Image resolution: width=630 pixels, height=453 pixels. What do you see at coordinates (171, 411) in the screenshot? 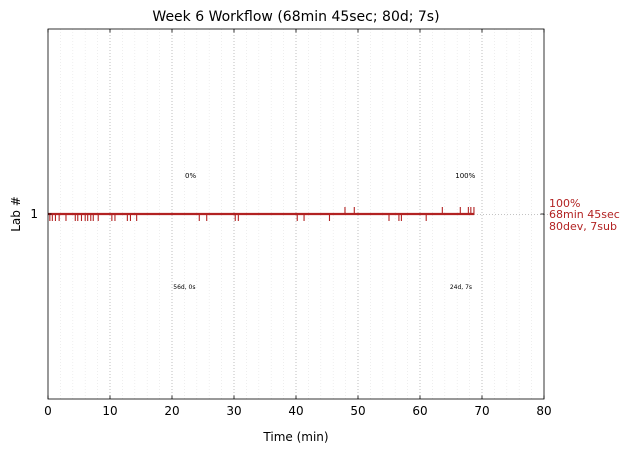
I see `x-tick-label: 20` at bounding box center [171, 411].